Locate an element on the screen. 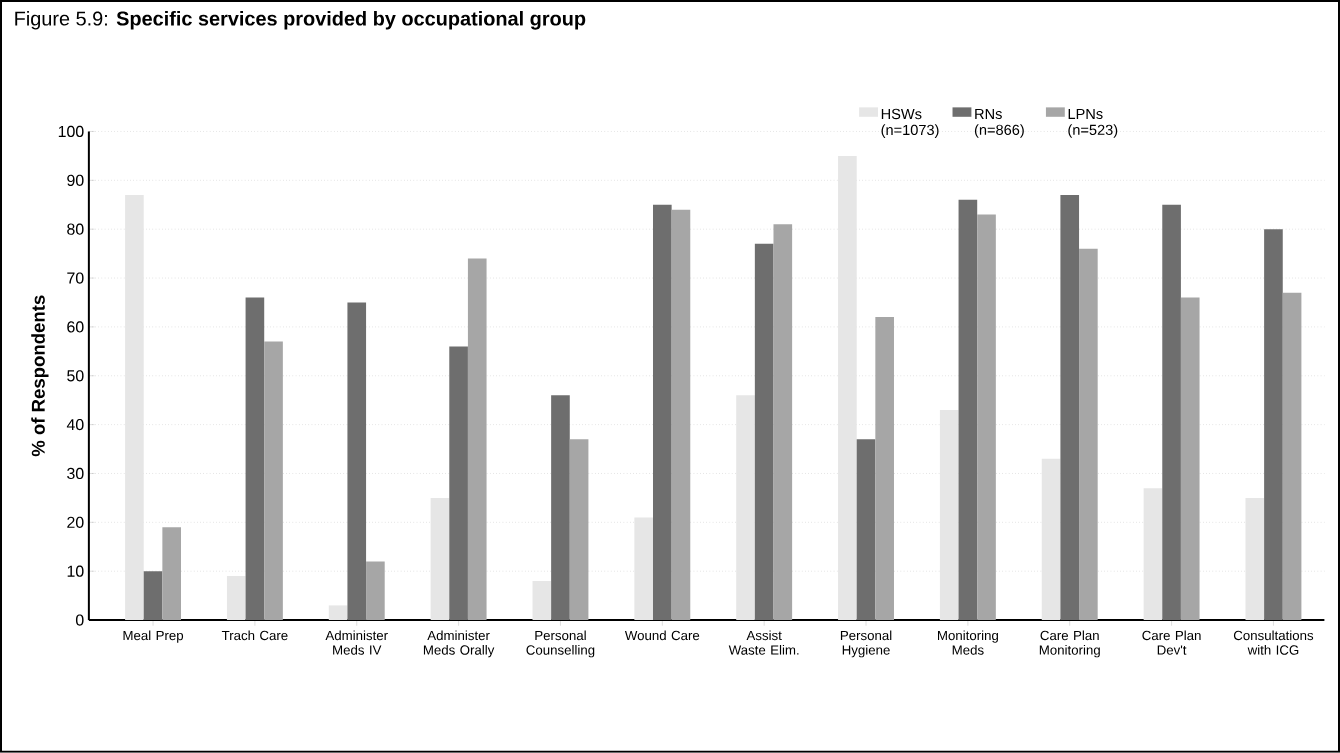 This screenshot has width=1340, height=753. y-tick-label: 20 is located at coordinates (75, 522).